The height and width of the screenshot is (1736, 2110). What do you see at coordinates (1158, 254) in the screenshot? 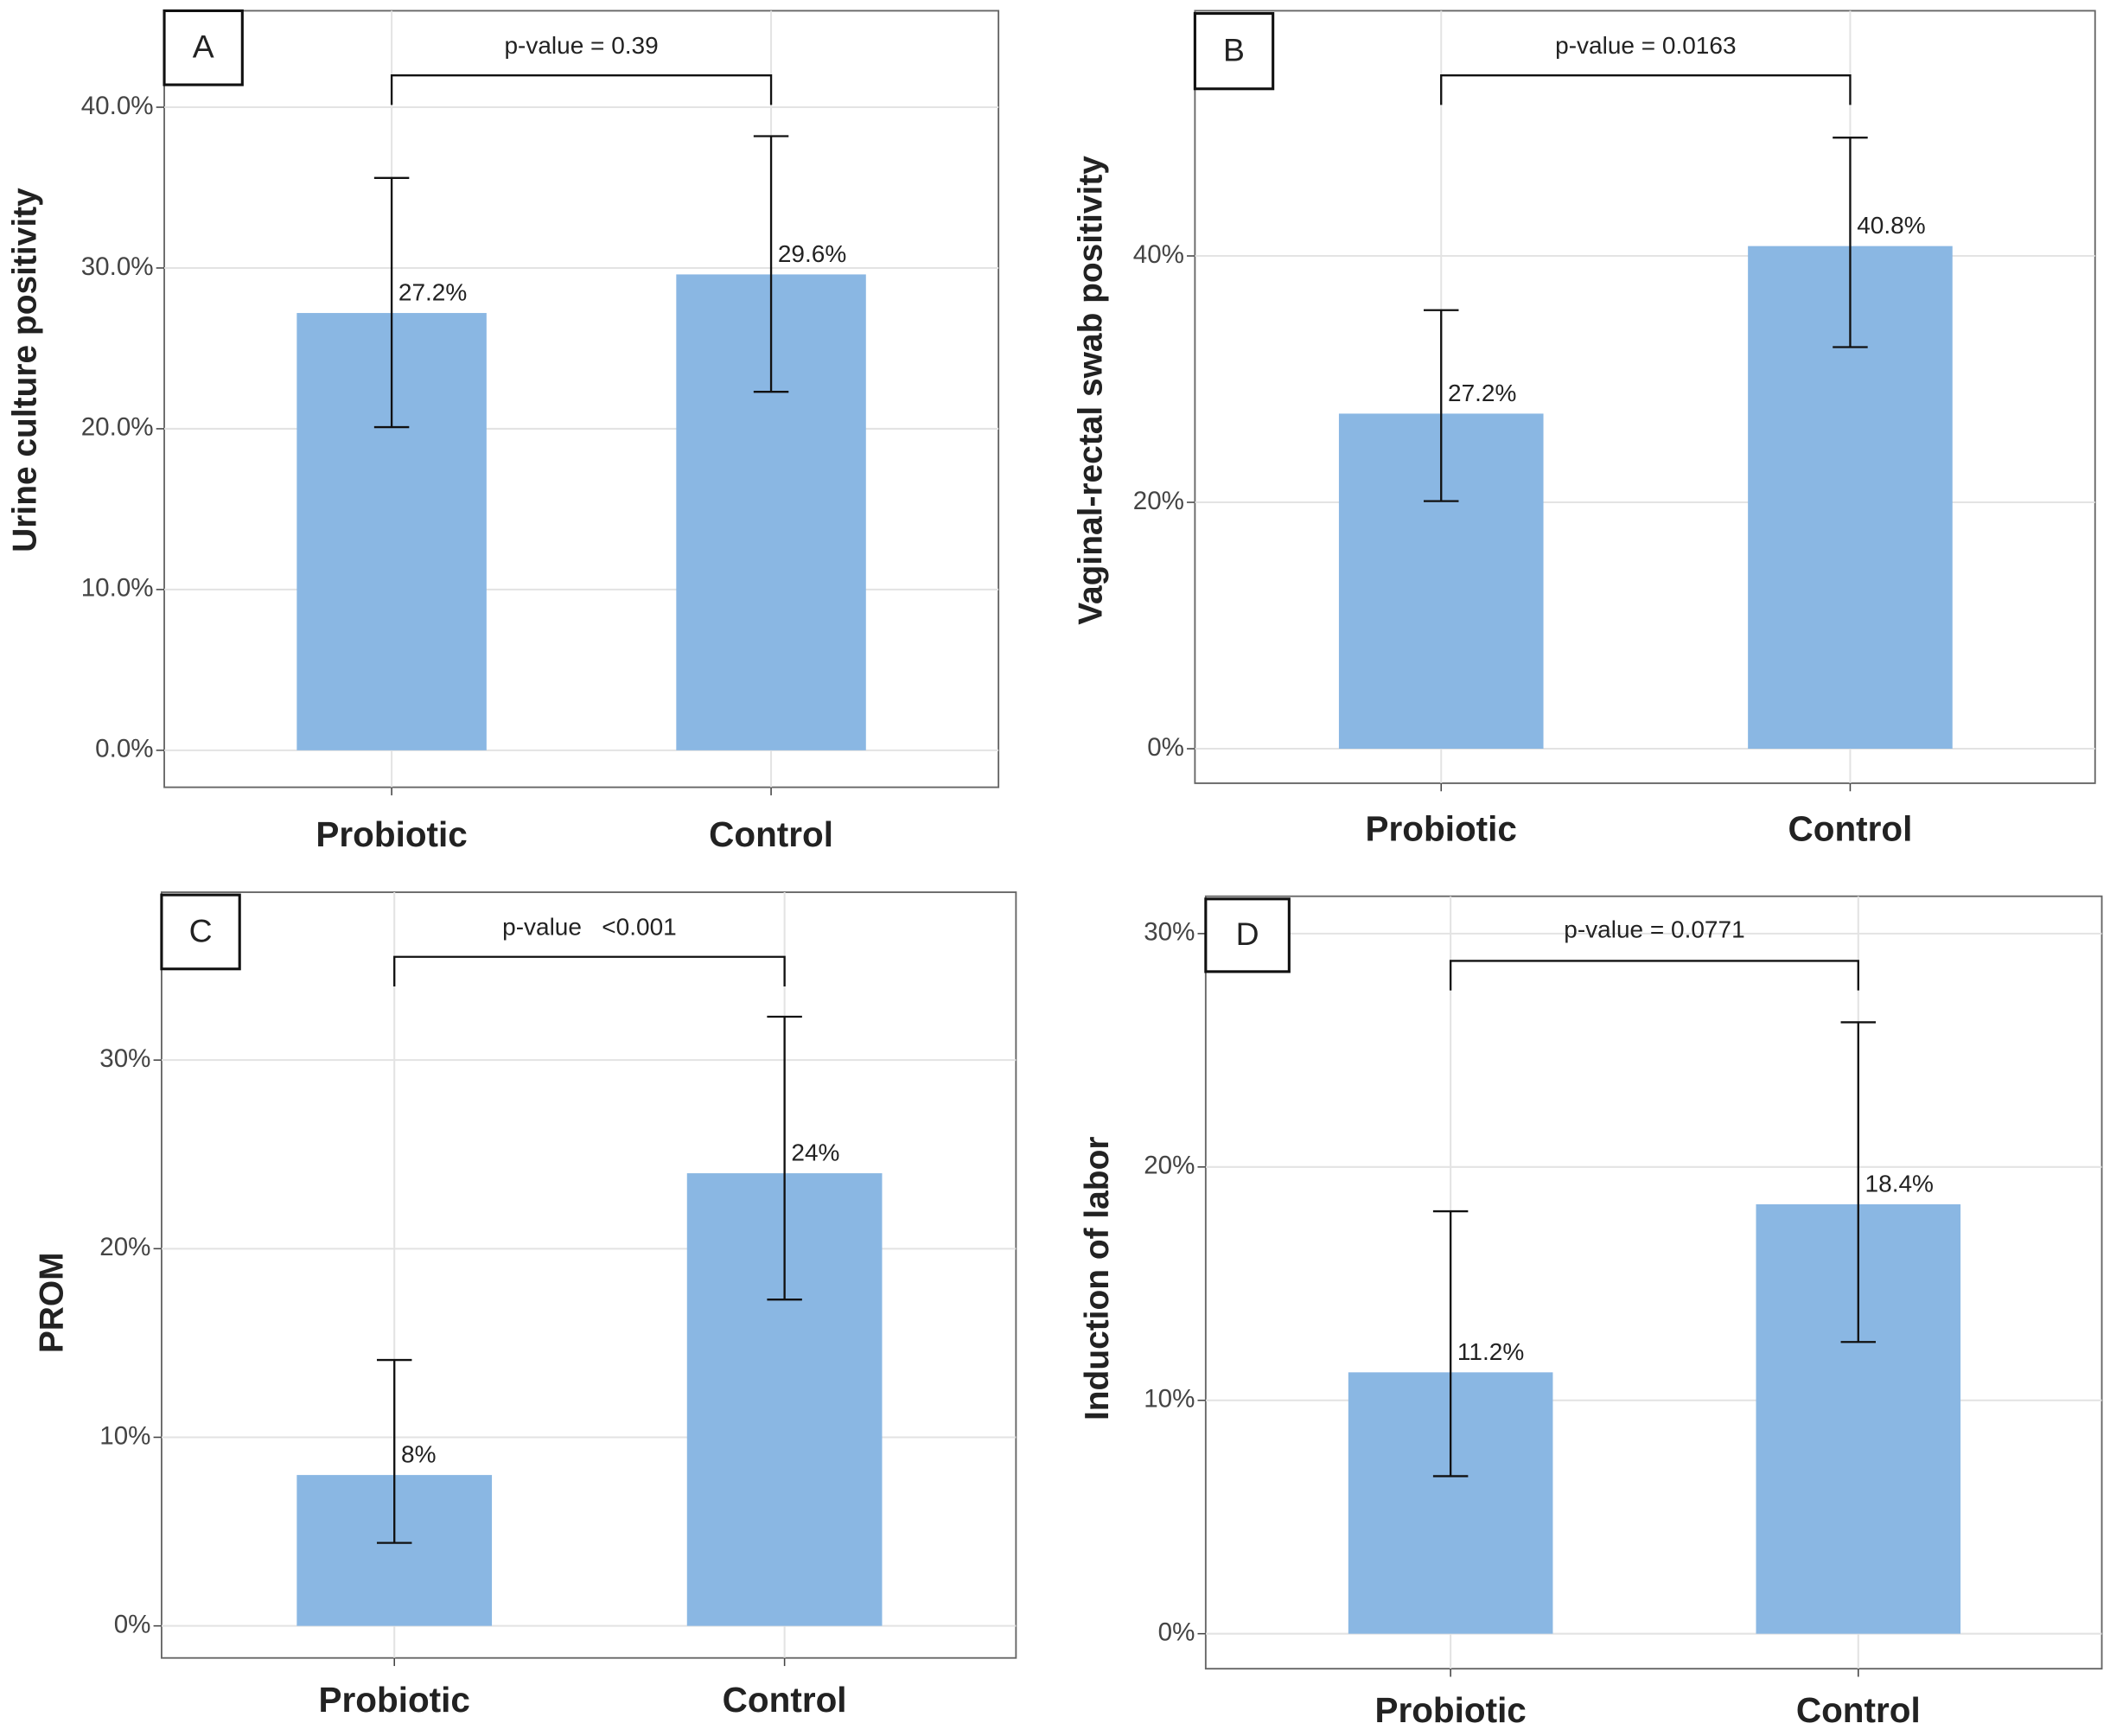
I see `y-tick-label: 40%` at bounding box center [1158, 254].